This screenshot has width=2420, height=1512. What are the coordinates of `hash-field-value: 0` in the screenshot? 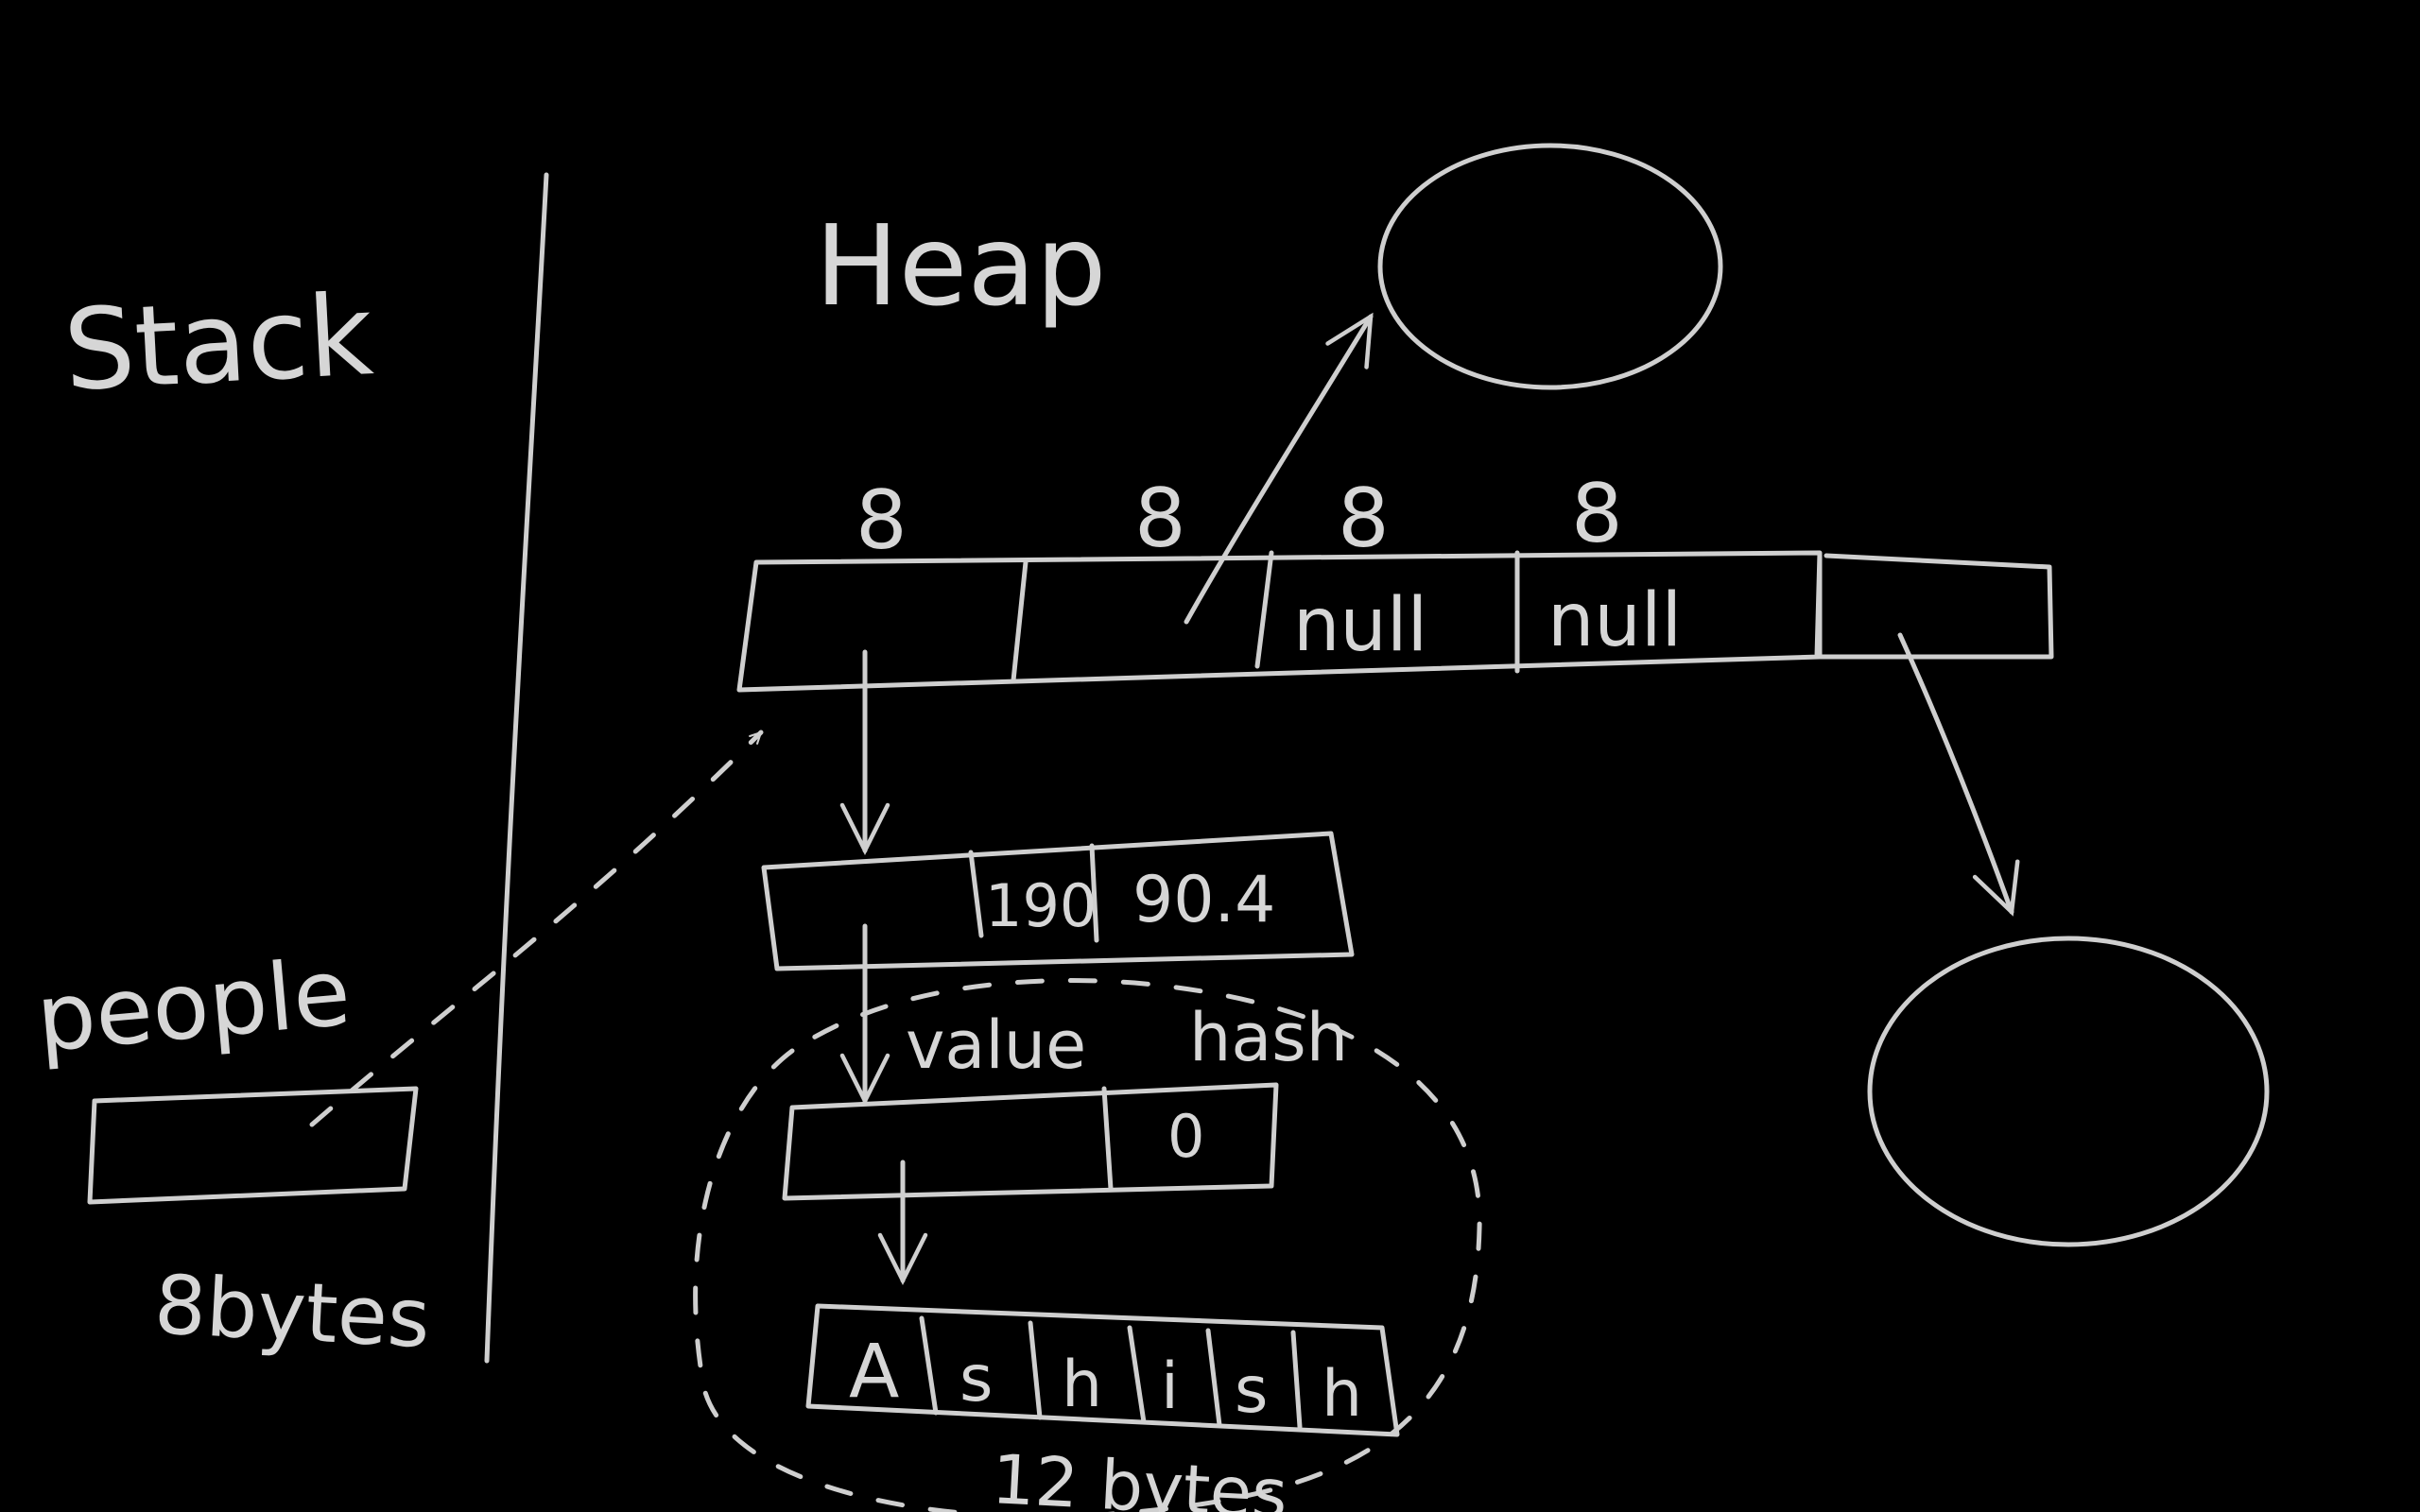 It's located at (1185, 1136).